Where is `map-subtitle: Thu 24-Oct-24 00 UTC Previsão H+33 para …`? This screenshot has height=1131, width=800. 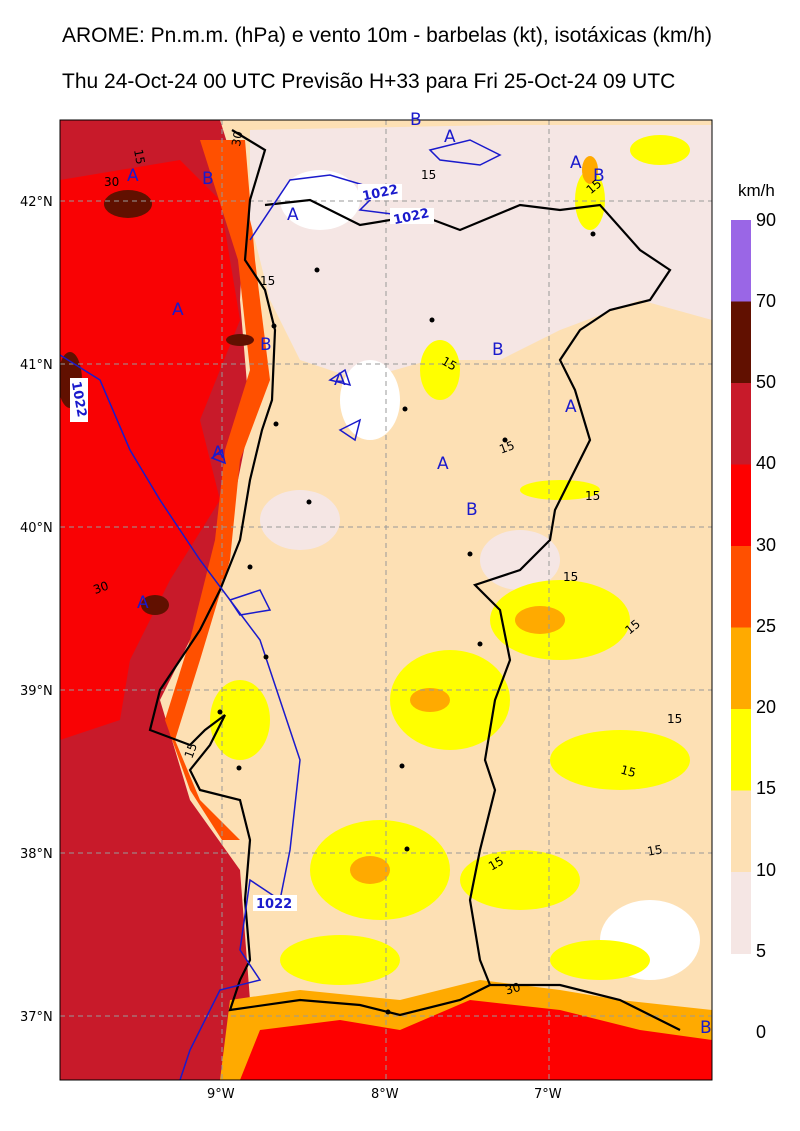 map-subtitle: Thu 24-Oct-24 00 UTC Previsão H+33 para … is located at coordinates (369, 81).